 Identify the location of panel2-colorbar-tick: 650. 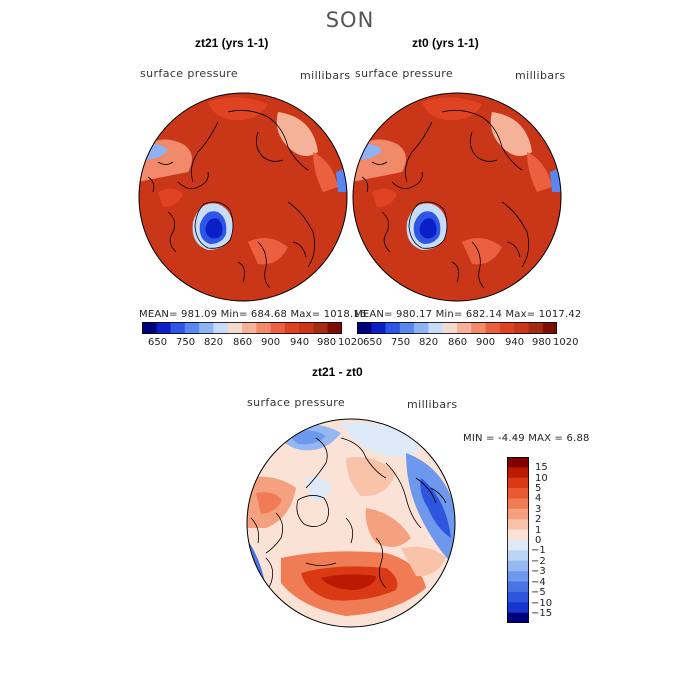
(373, 342).